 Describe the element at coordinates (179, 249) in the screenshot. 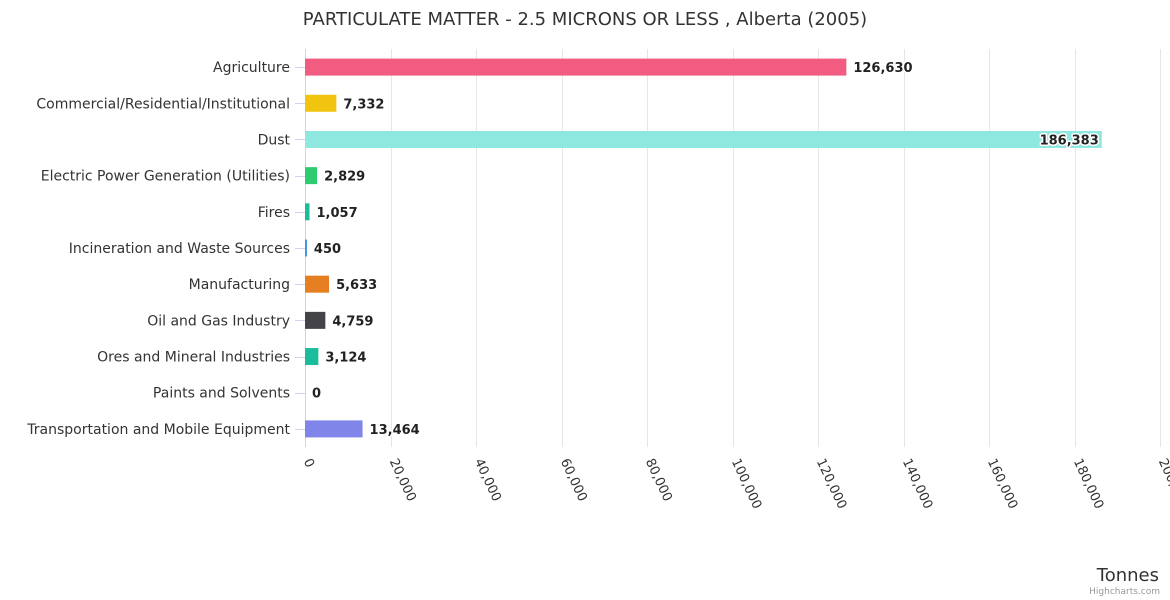

I see `category-label: Incineration and Waste Sources` at that location.